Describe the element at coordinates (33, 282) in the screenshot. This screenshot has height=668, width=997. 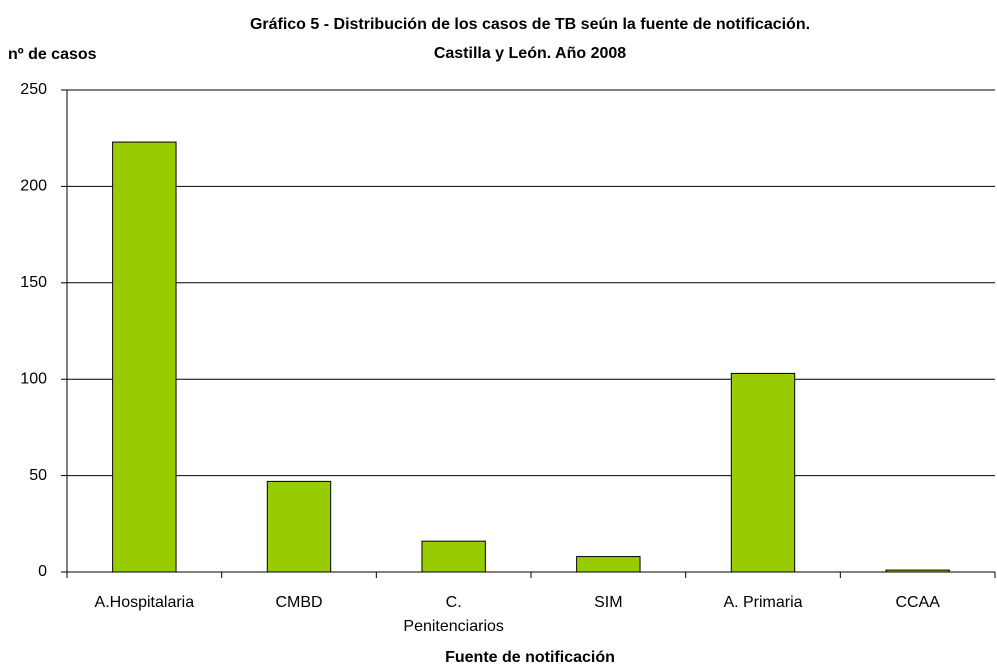
I see `y-tick-label: 150` at that location.